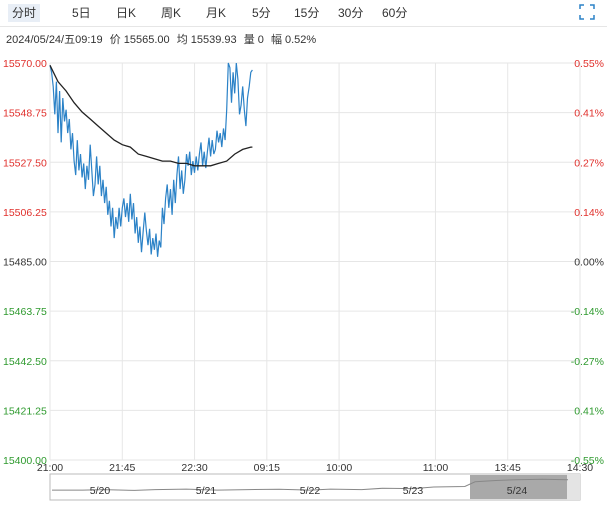 Image resolution: width=607 pixels, height=507 pixels. Describe the element at coordinates (307, 13) in the screenshot. I see `tab-15min: 15分` at that location.